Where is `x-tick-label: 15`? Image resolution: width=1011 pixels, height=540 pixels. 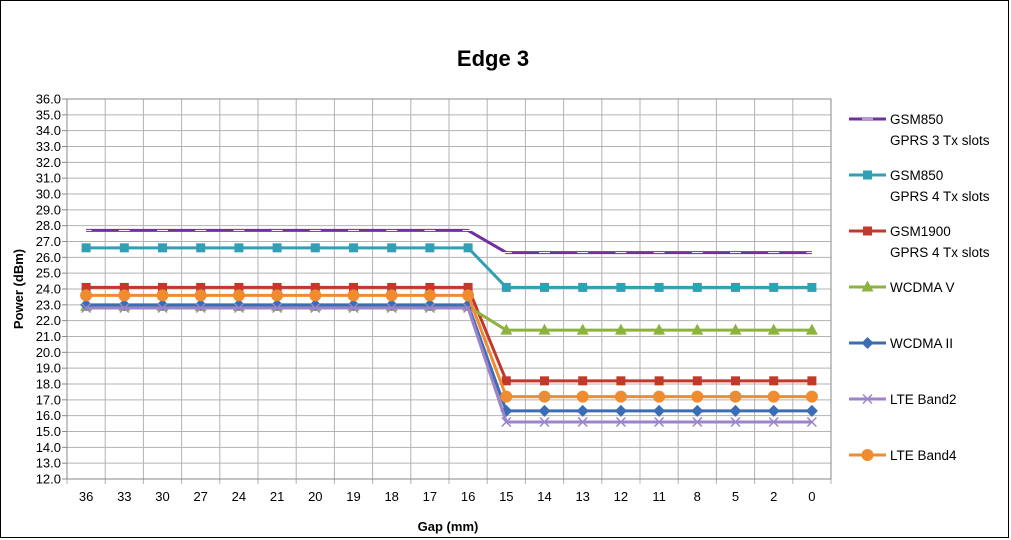 x-tick-label: 15 is located at coordinates (506, 496).